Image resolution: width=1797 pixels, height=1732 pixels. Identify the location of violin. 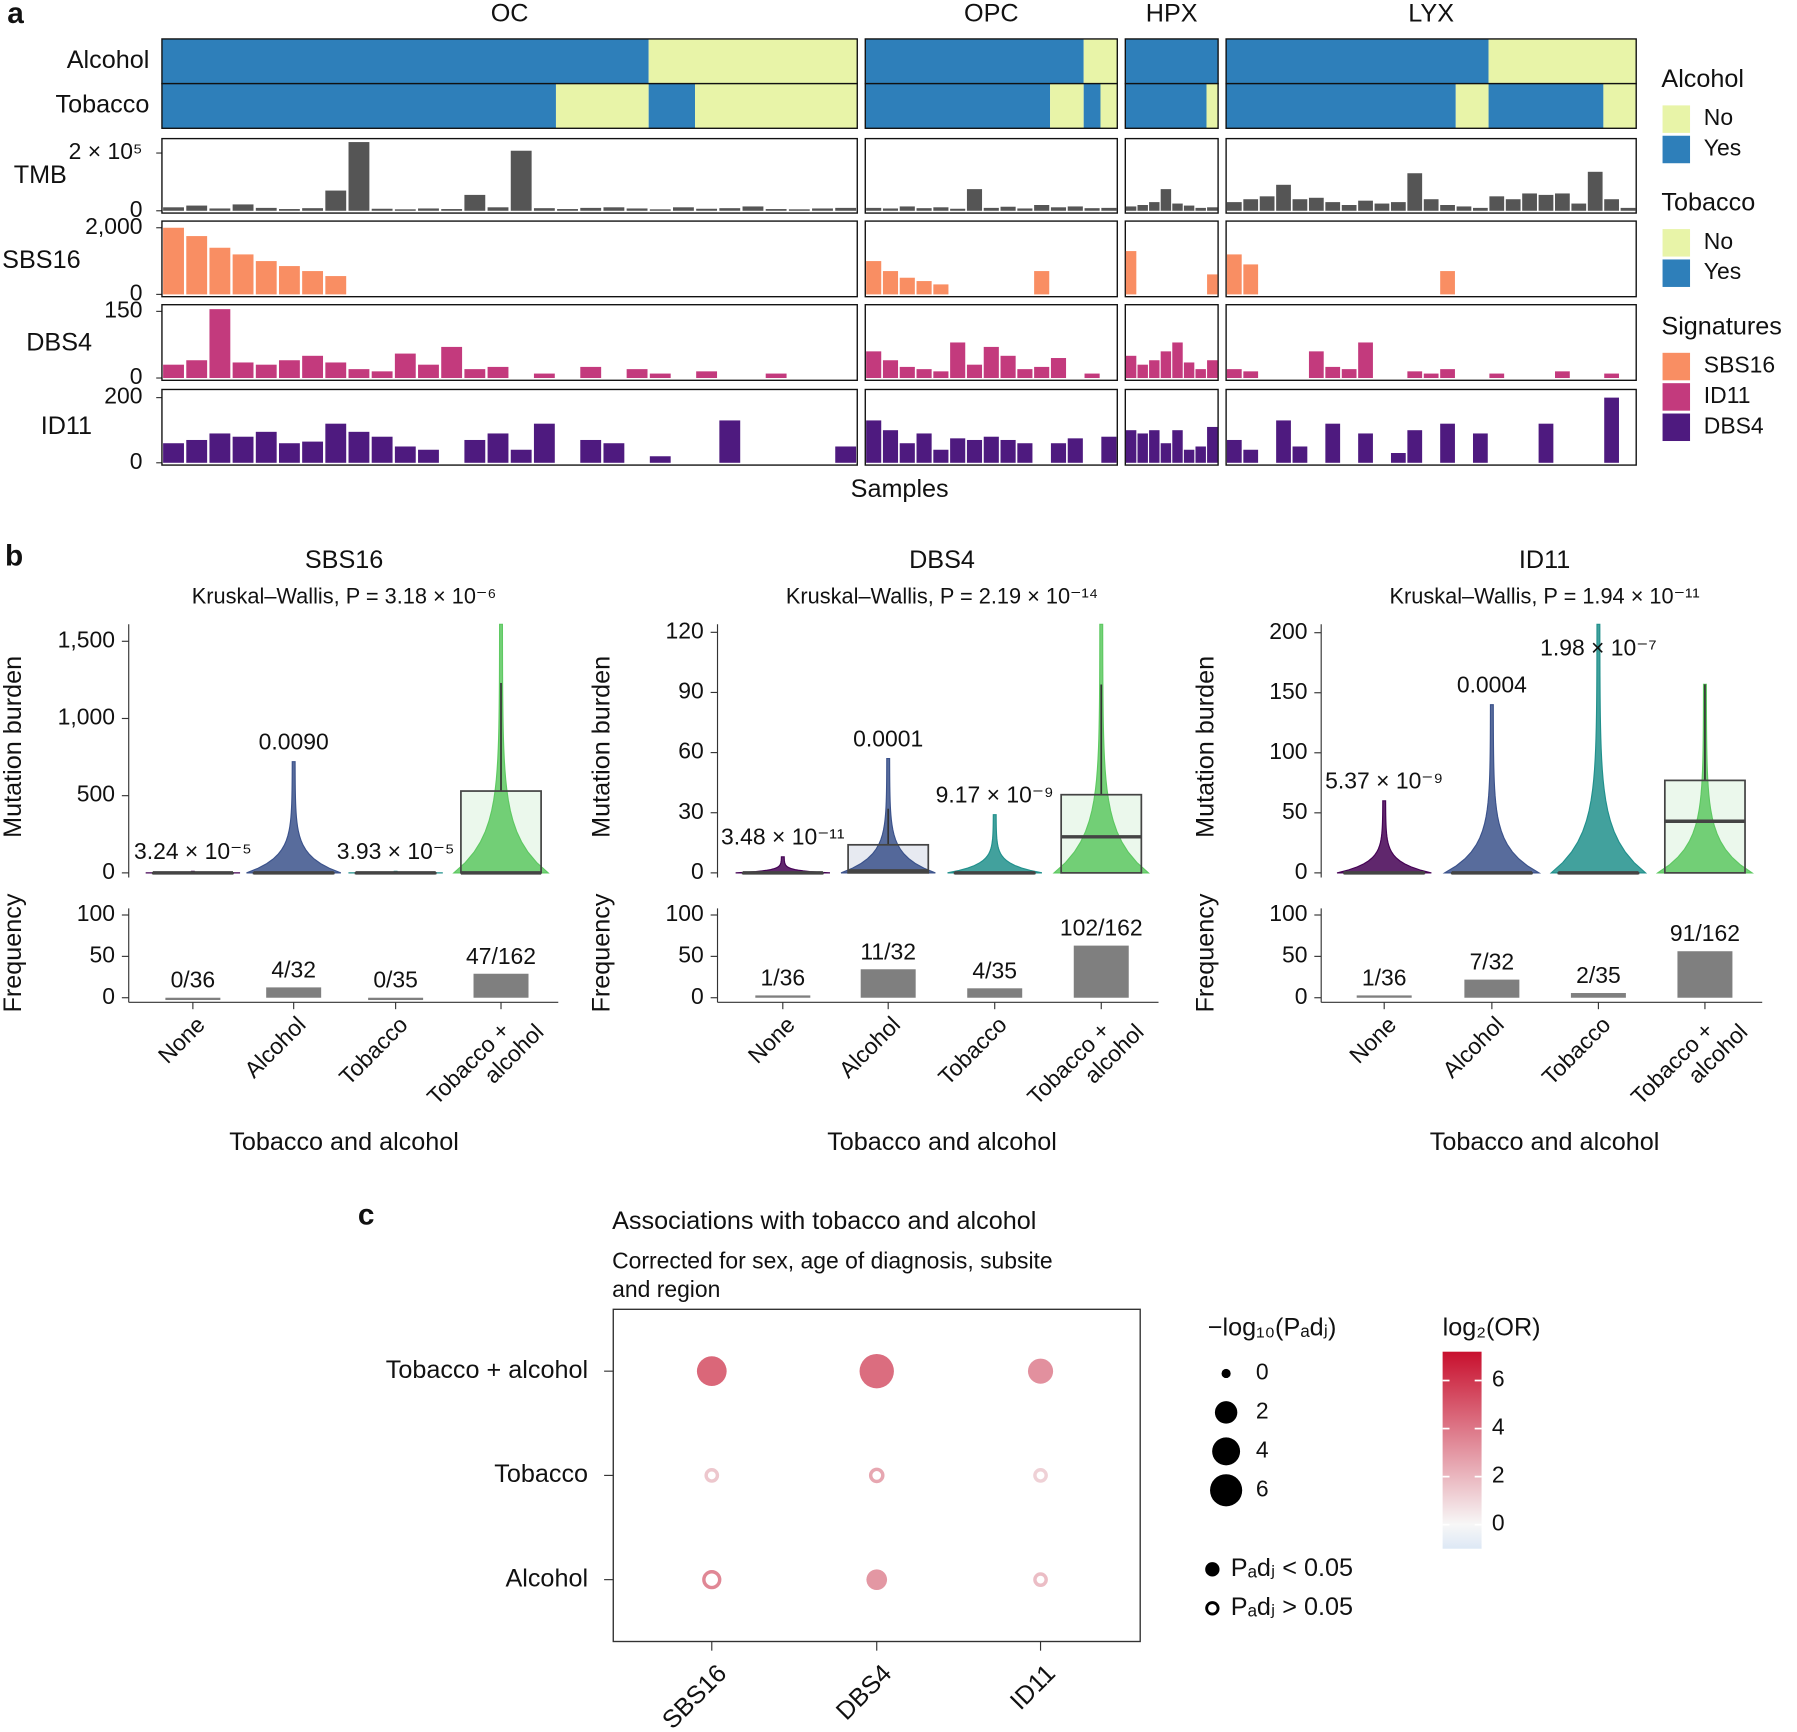
(294, 817).